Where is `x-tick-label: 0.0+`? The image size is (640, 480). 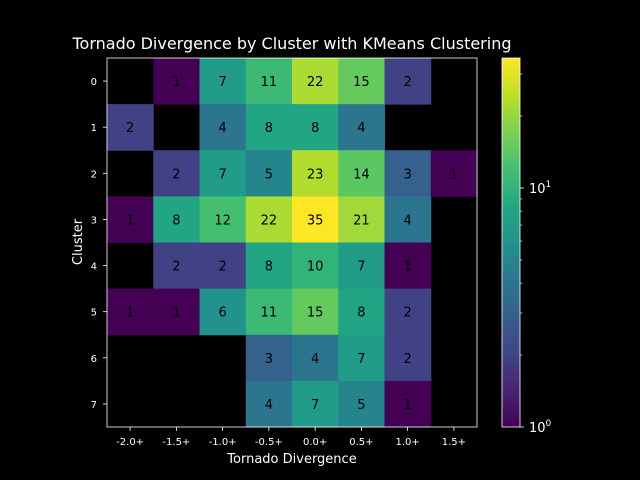
x-tick-label: 0.0+ is located at coordinates (315, 442).